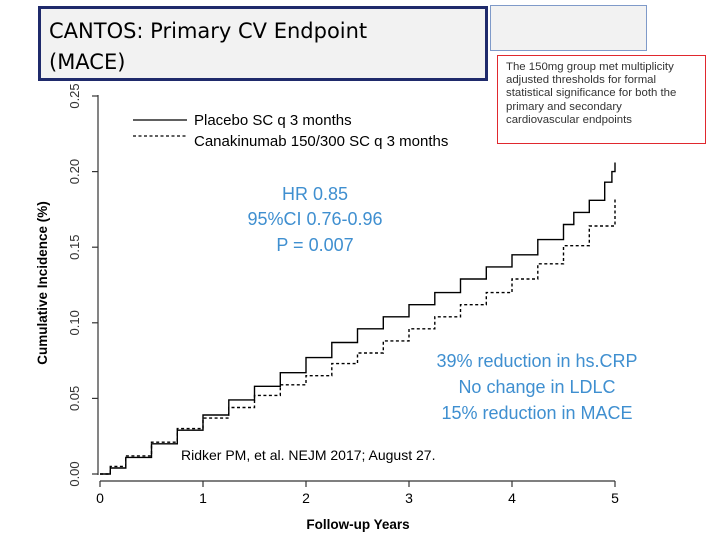 This screenshot has height=540, width=720. What do you see at coordinates (409, 498) in the screenshot?
I see `x-tick-label: 3` at bounding box center [409, 498].